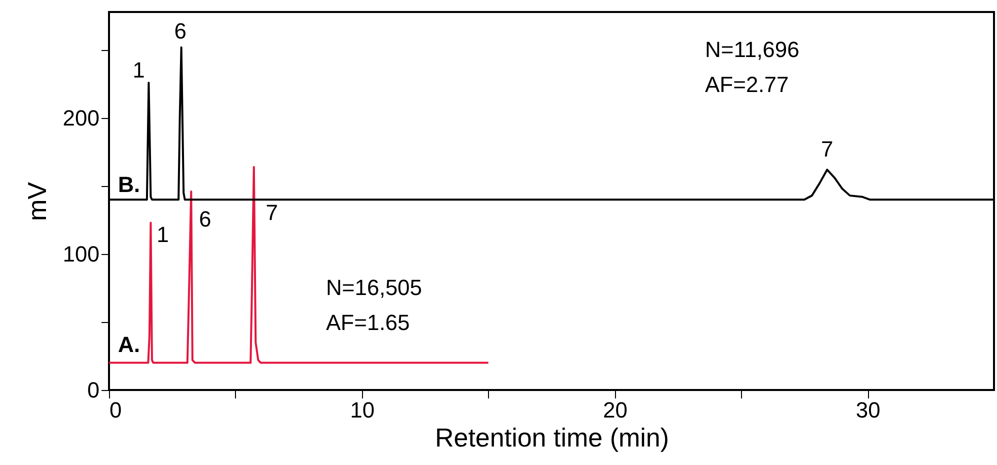 The image size is (997, 465). I want to click on x-tick-label: 0, so click(116, 410).